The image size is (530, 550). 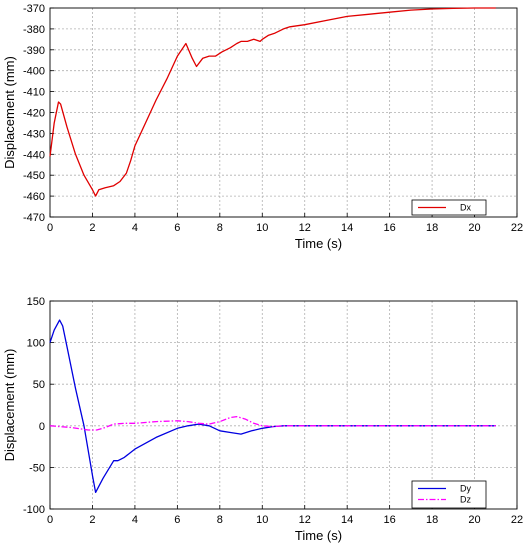 What do you see at coordinates (465, 489) in the screenshot?
I see `legend-label-dy: Dy` at bounding box center [465, 489].